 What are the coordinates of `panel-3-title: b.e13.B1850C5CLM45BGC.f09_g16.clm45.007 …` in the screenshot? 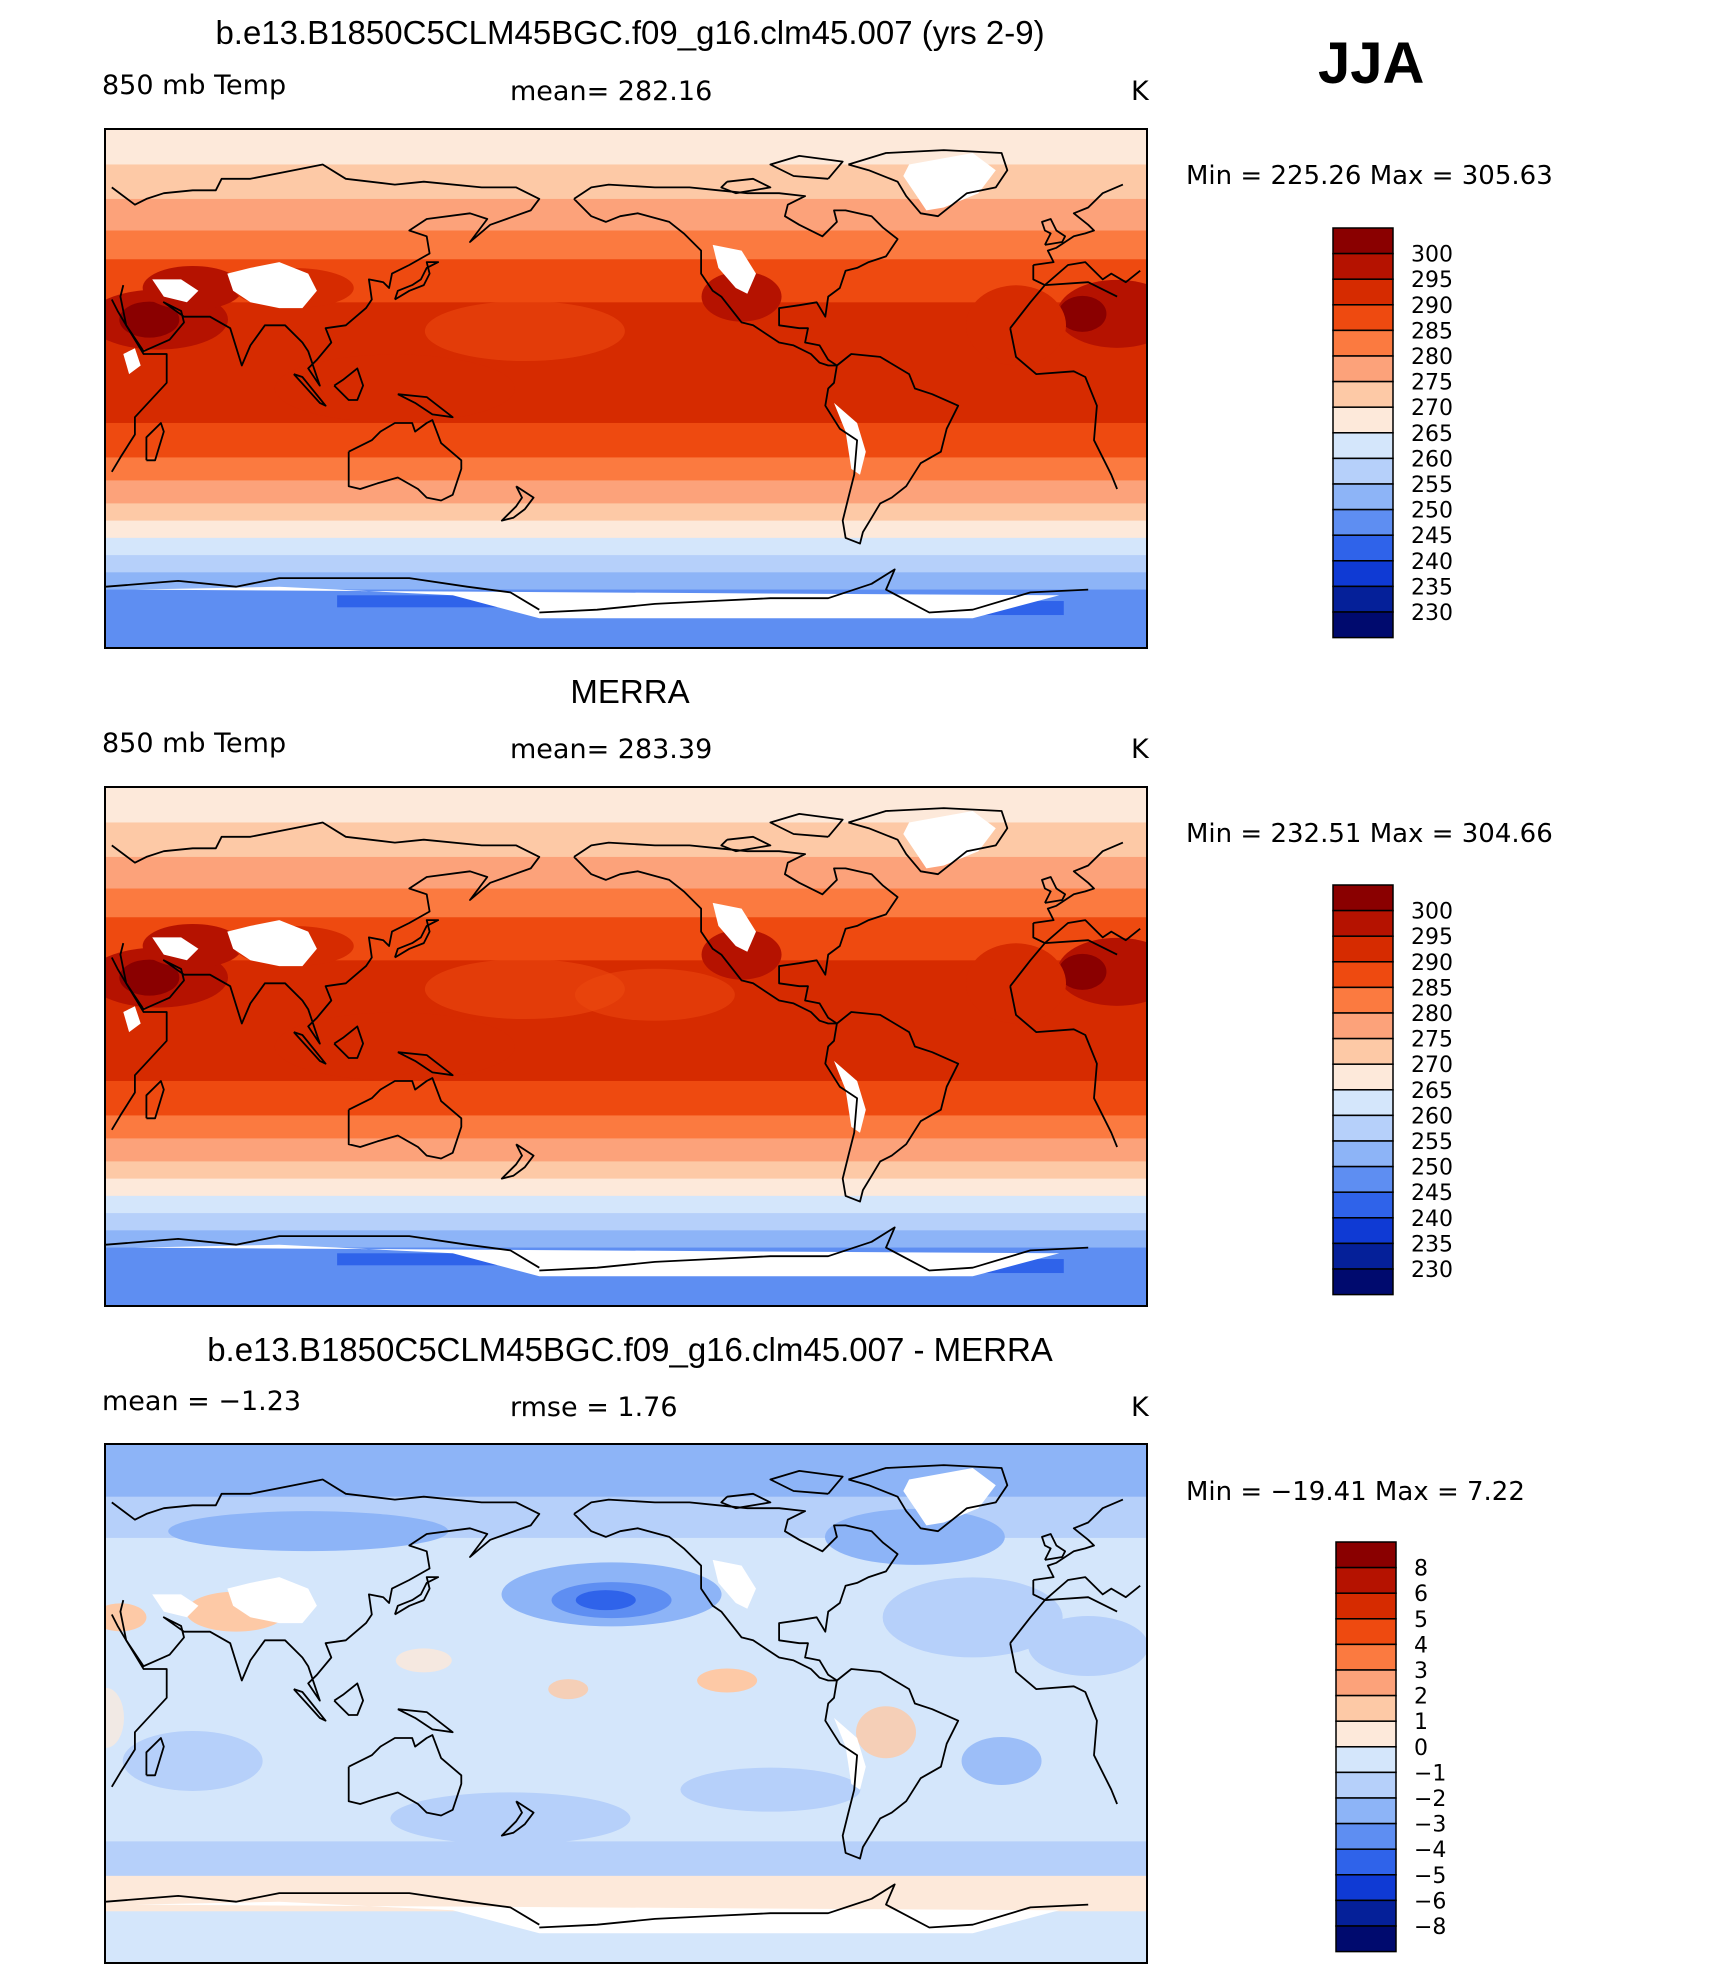 It's located at (630, 1349).